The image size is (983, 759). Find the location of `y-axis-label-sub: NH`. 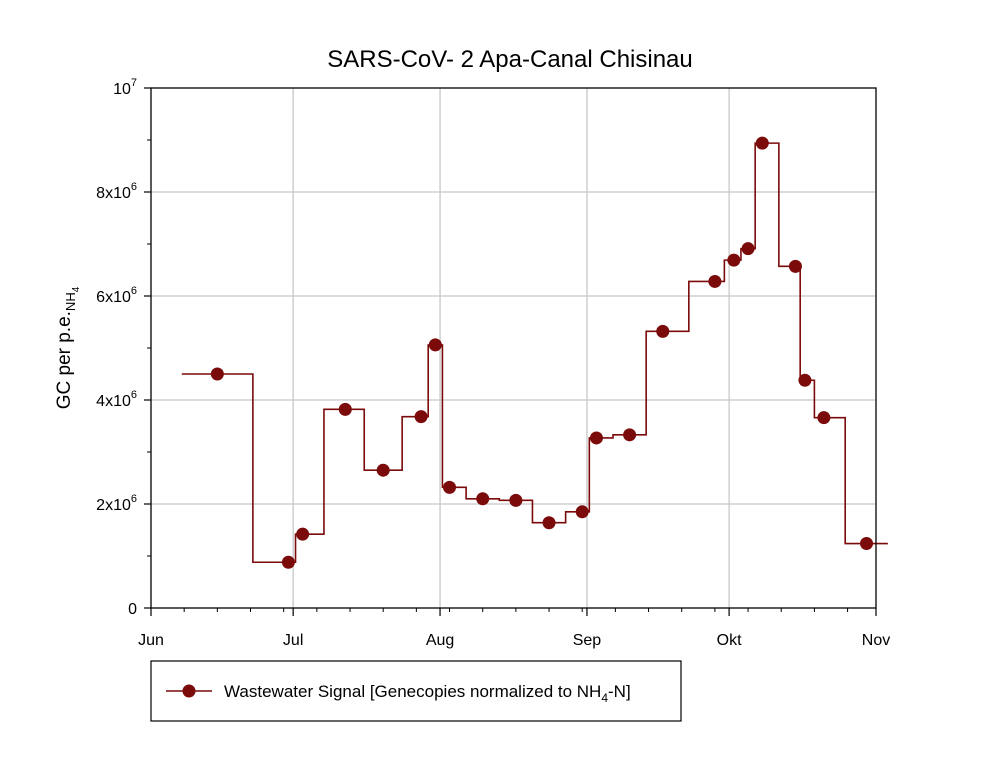

y-axis-label-sub: NH is located at coordinates (70, 301).